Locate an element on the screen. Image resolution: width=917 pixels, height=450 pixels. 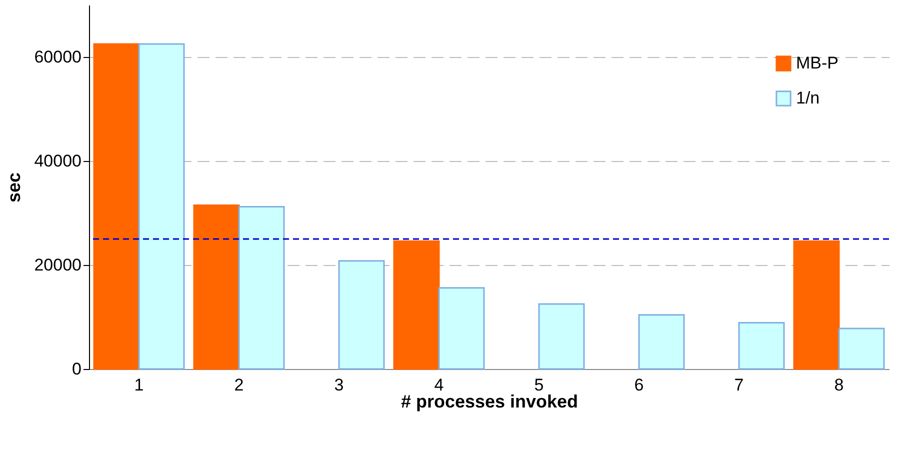
x-axis-title: # processes invoked is located at coordinates (489, 402).